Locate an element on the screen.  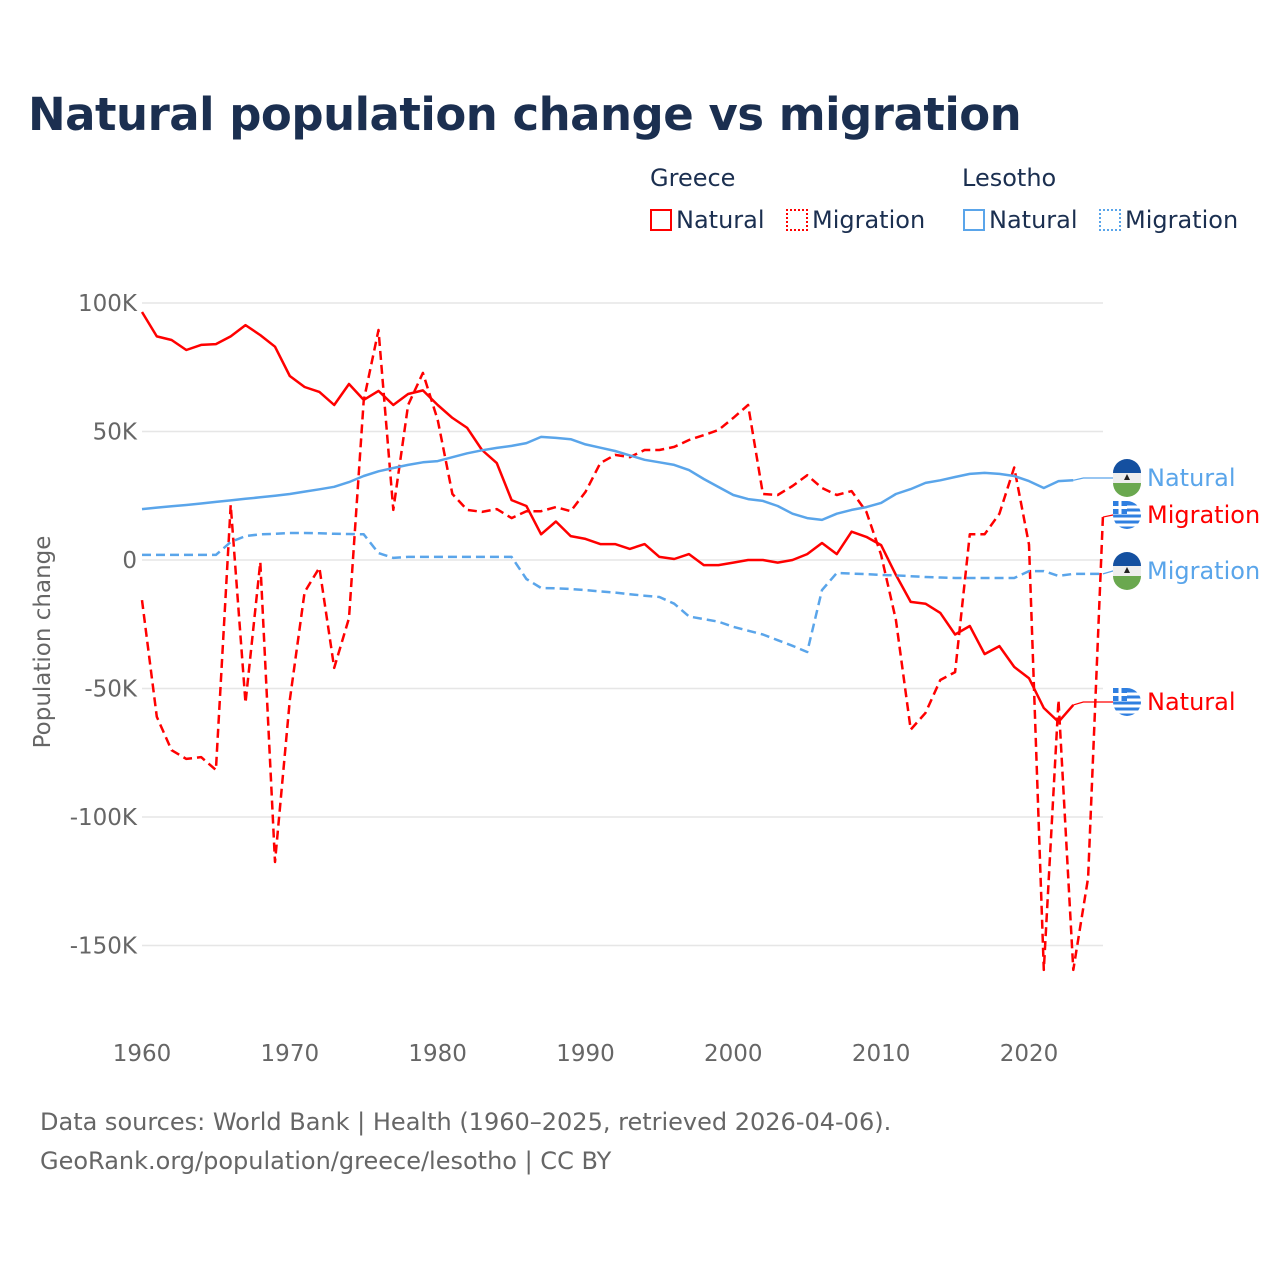
legend-swatch-solid-red is located at coordinates (661, 220).